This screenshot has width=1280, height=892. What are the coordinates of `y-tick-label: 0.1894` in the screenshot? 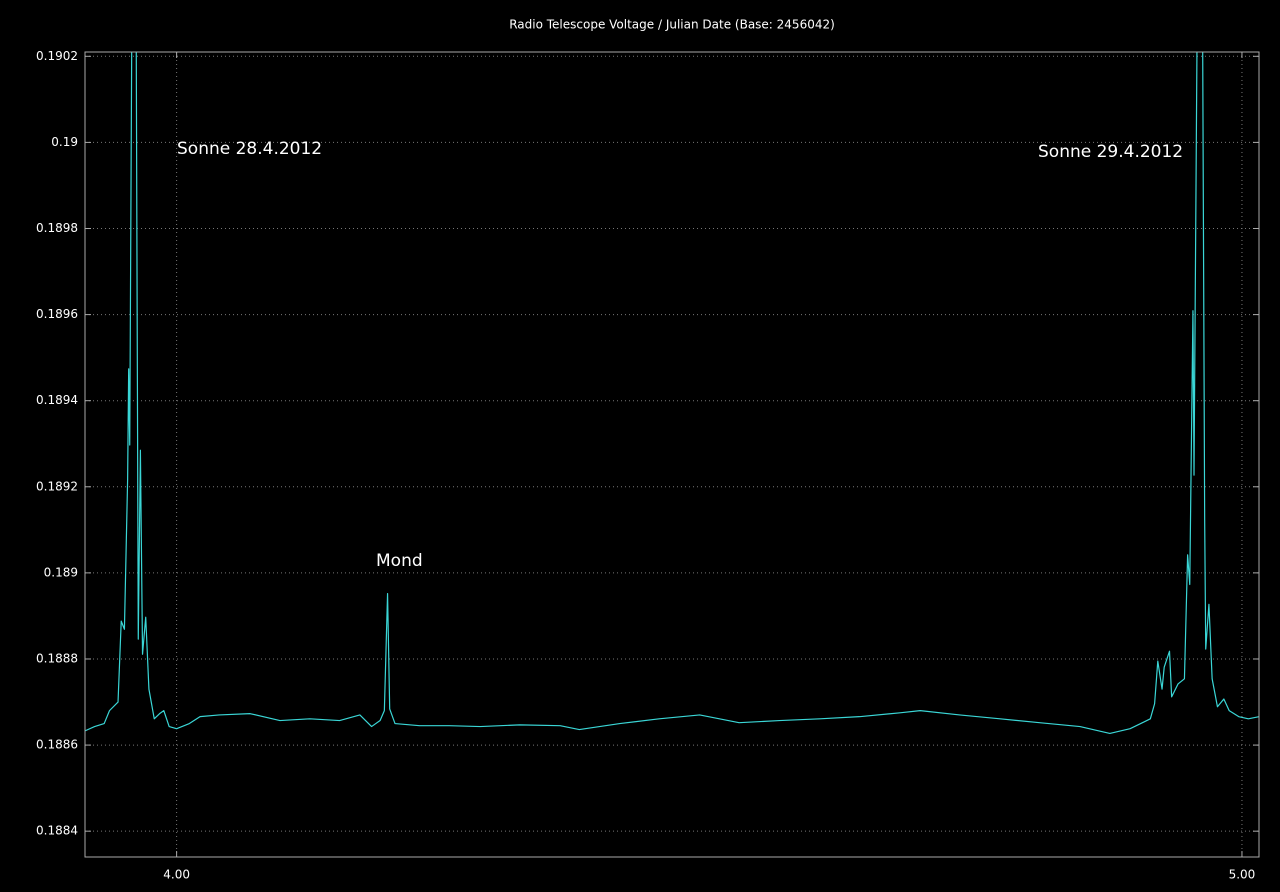 It's located at (57, 400).